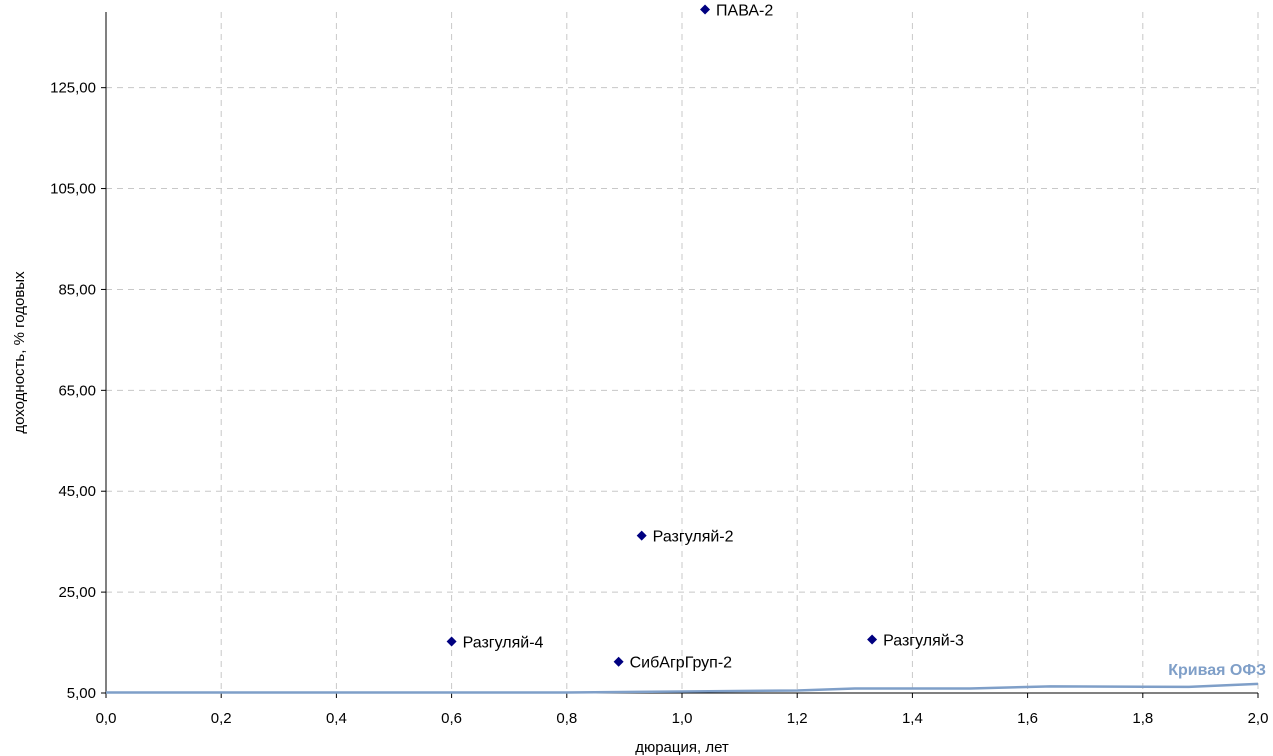 The height and width of the screenshot is (756, 1273). What do you see at coordinates (73, 189) in the screenshot?
I see `y-tick-label: 105,00` at bounding box center [73, 189].